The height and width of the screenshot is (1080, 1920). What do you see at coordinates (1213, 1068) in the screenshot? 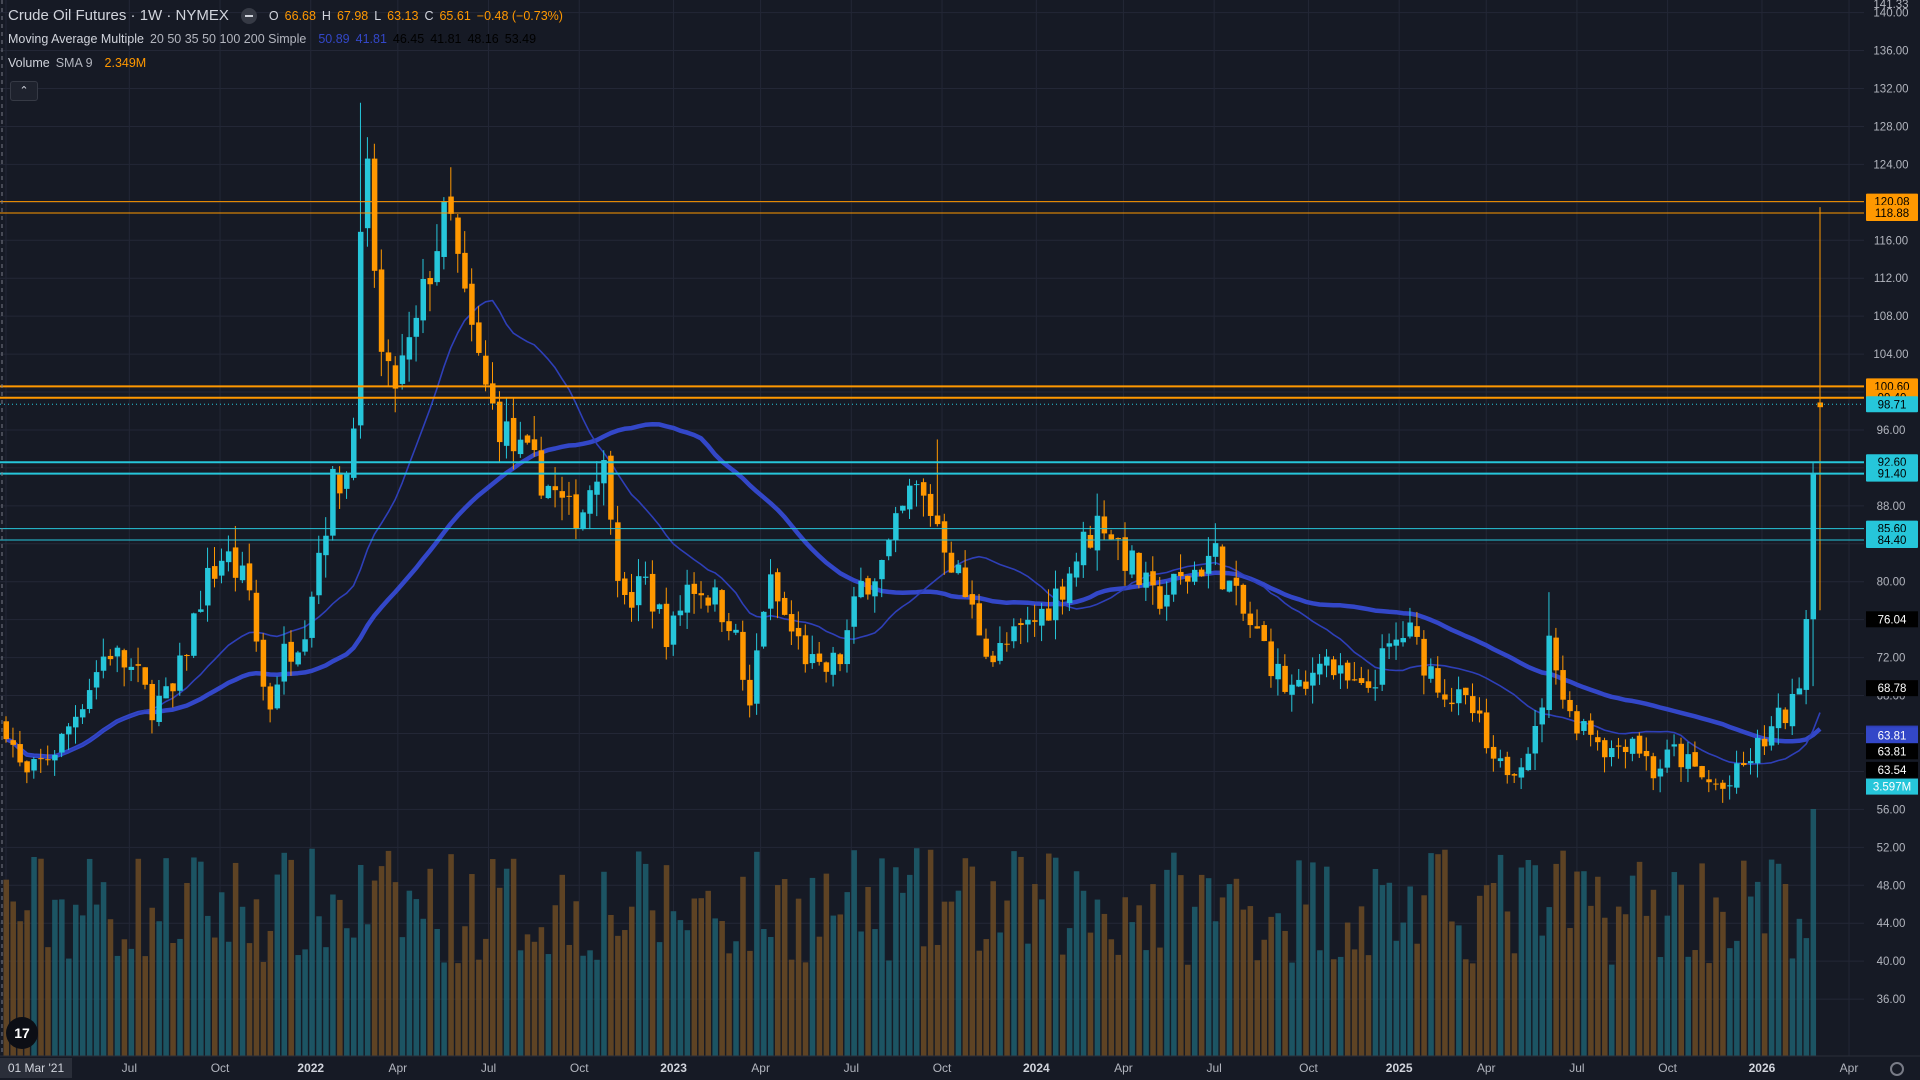
I see `time-axis-tick: Jul` at bounding box center [1213, 1068].